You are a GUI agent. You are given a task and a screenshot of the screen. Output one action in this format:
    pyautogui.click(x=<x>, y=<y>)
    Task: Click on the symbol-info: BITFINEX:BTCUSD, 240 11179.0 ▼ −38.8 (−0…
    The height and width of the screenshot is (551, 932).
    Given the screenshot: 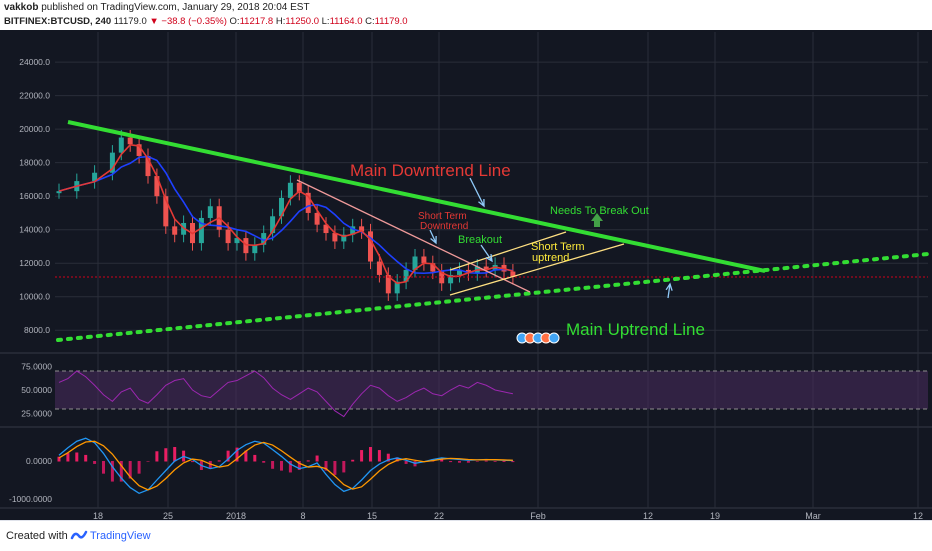 What is the action you would take?
    pyautogui.click(x=206, y=21)
    